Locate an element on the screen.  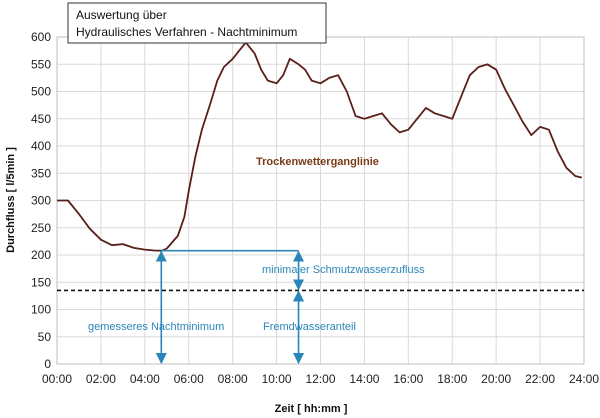
x-tick-label: 02:00 is located at coordinates (101, 379).